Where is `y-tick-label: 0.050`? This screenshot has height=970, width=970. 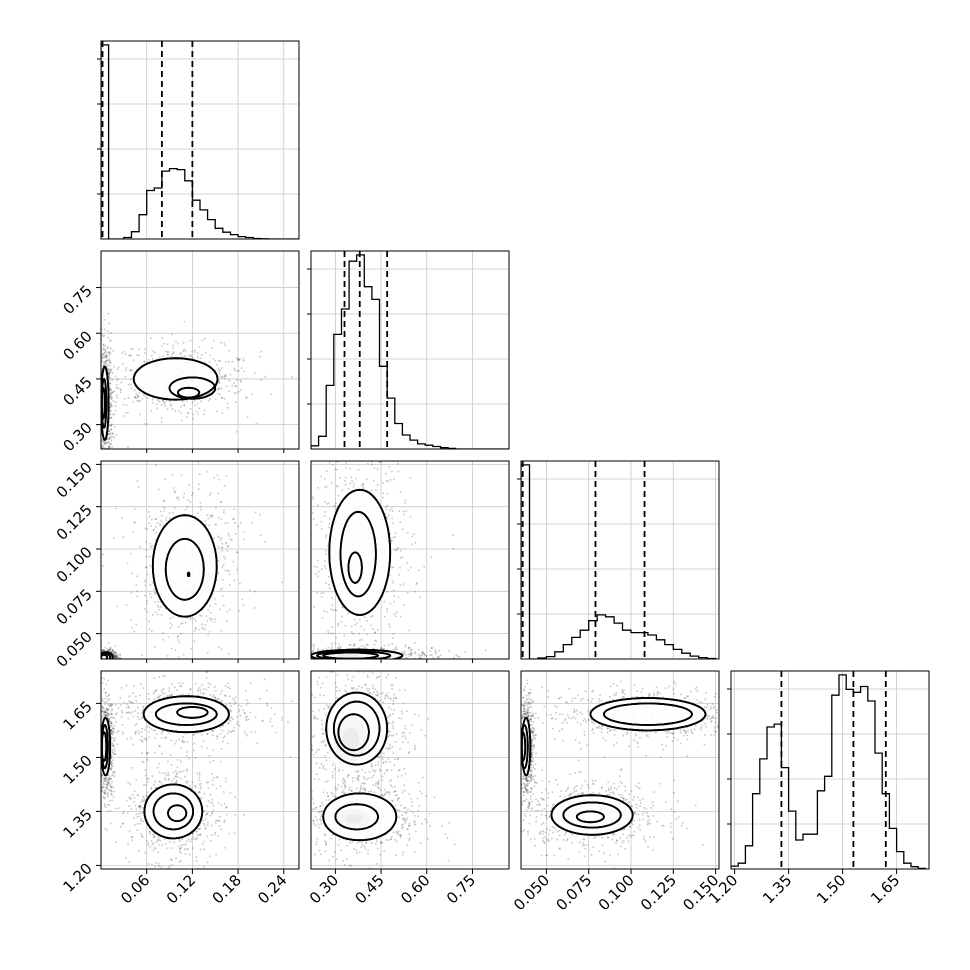 y-tick-label: 0.050 is located at coordinates (74, 649).